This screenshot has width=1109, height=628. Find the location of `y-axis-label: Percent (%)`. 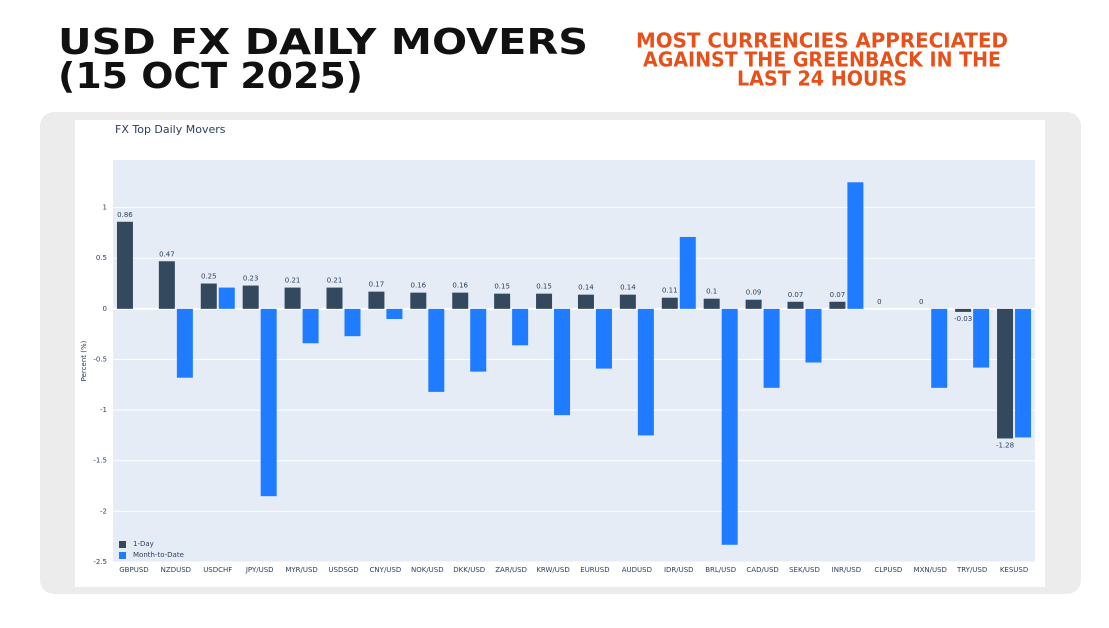

y-axis-label: Percent (%) is located at coordinates (84, 360).